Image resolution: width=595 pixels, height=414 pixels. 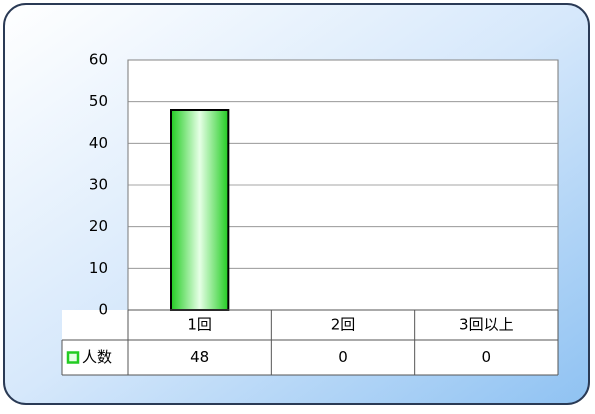 What do you see at coordinates (98, 185) in the screenshot?
I see `y-tick-label: 30` at bounding box center [98, 185].